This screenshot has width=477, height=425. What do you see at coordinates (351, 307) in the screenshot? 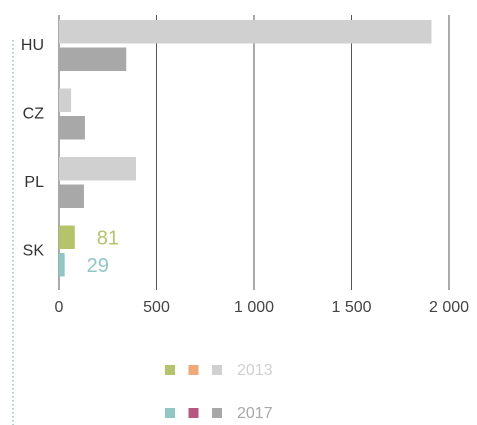
I see `x-tick-label: 1 500` at bounding box center [351, 307].